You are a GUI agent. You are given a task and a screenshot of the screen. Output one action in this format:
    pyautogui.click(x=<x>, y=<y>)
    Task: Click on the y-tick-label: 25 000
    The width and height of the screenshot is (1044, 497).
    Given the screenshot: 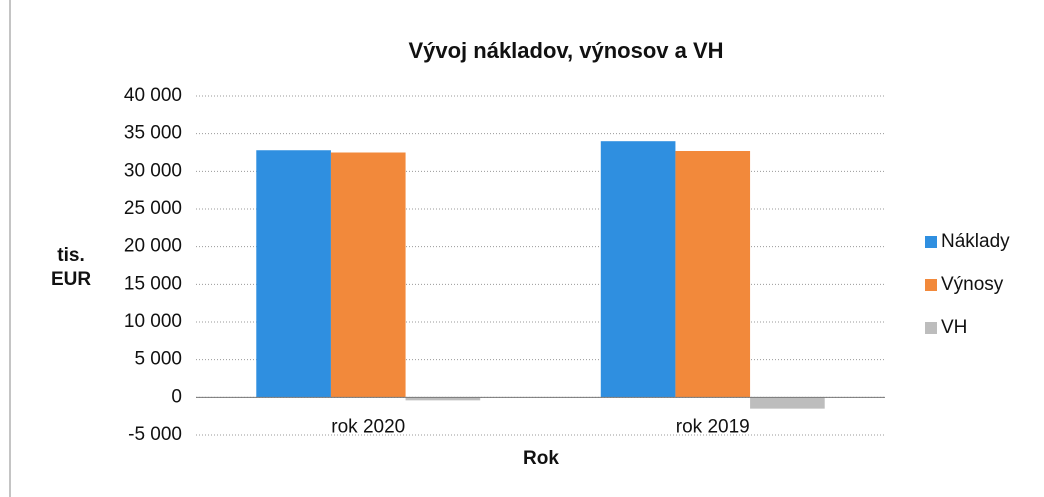 What is the action you would take?
    pyautogui.click(x=153, y=208)
    